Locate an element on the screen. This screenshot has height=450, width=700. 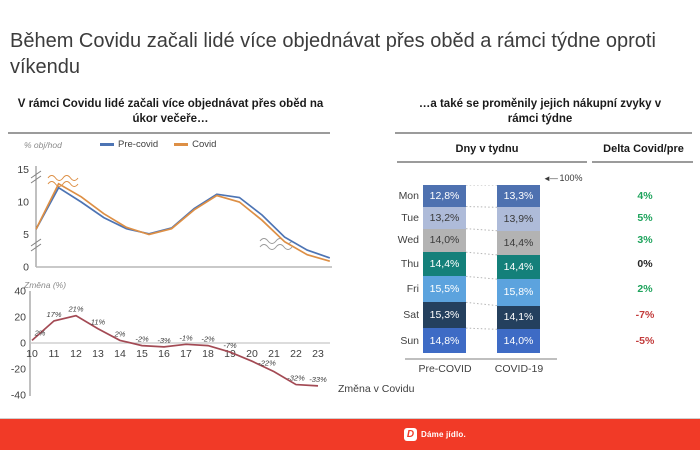
orders-by-hour-chart: 0 5 10 15 is located at coordinates (174, 219).